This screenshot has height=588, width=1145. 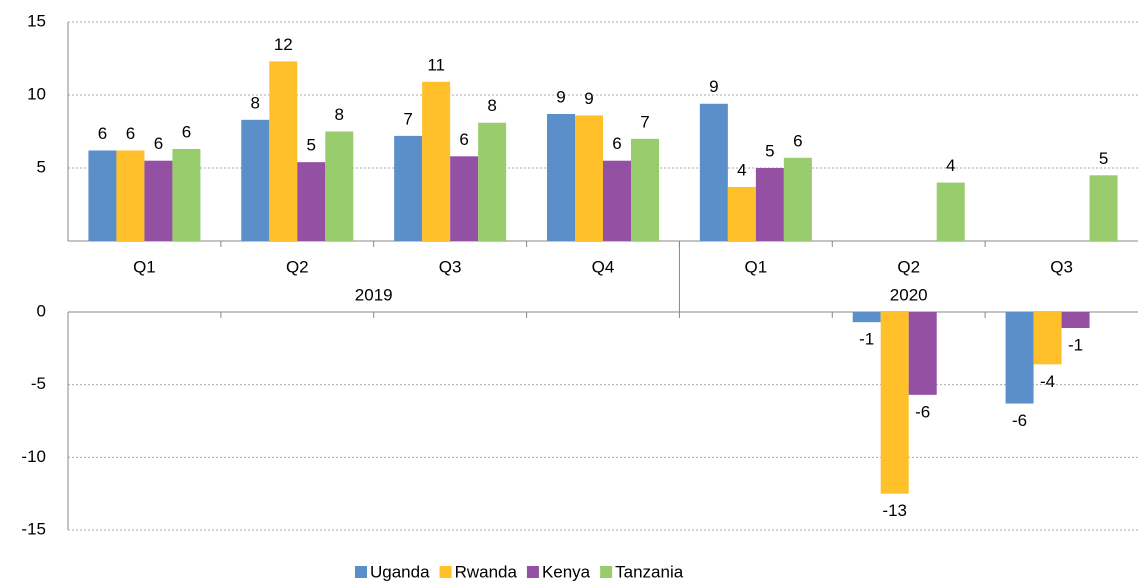 I want to click on group-label: 2020, so click(x=909, y=294).